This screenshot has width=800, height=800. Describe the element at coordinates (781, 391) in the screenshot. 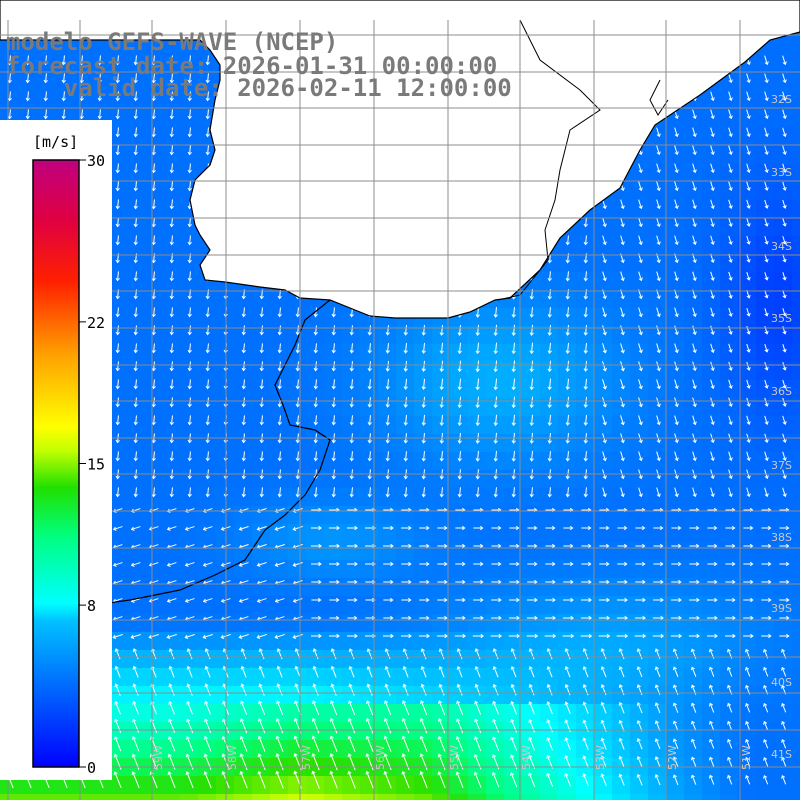

I see `latitude-label: 36S` at that location.